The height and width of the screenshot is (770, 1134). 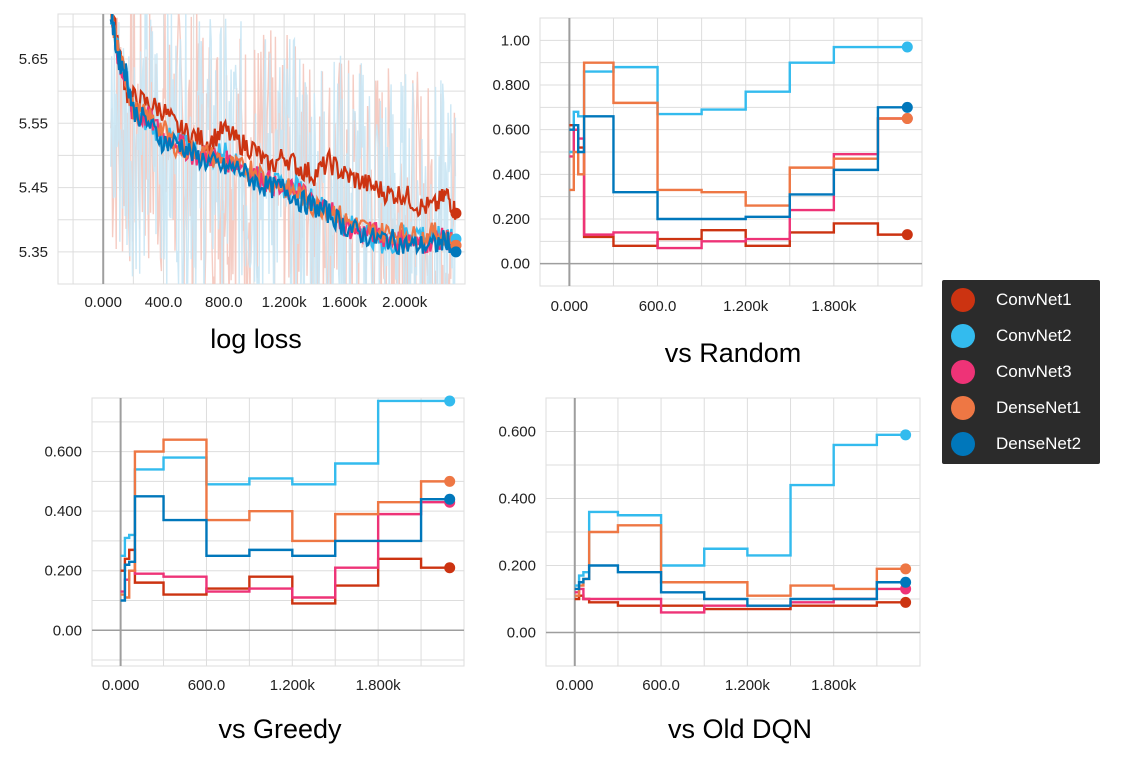 I want to click on noise-line, so click(x=283, y=149).